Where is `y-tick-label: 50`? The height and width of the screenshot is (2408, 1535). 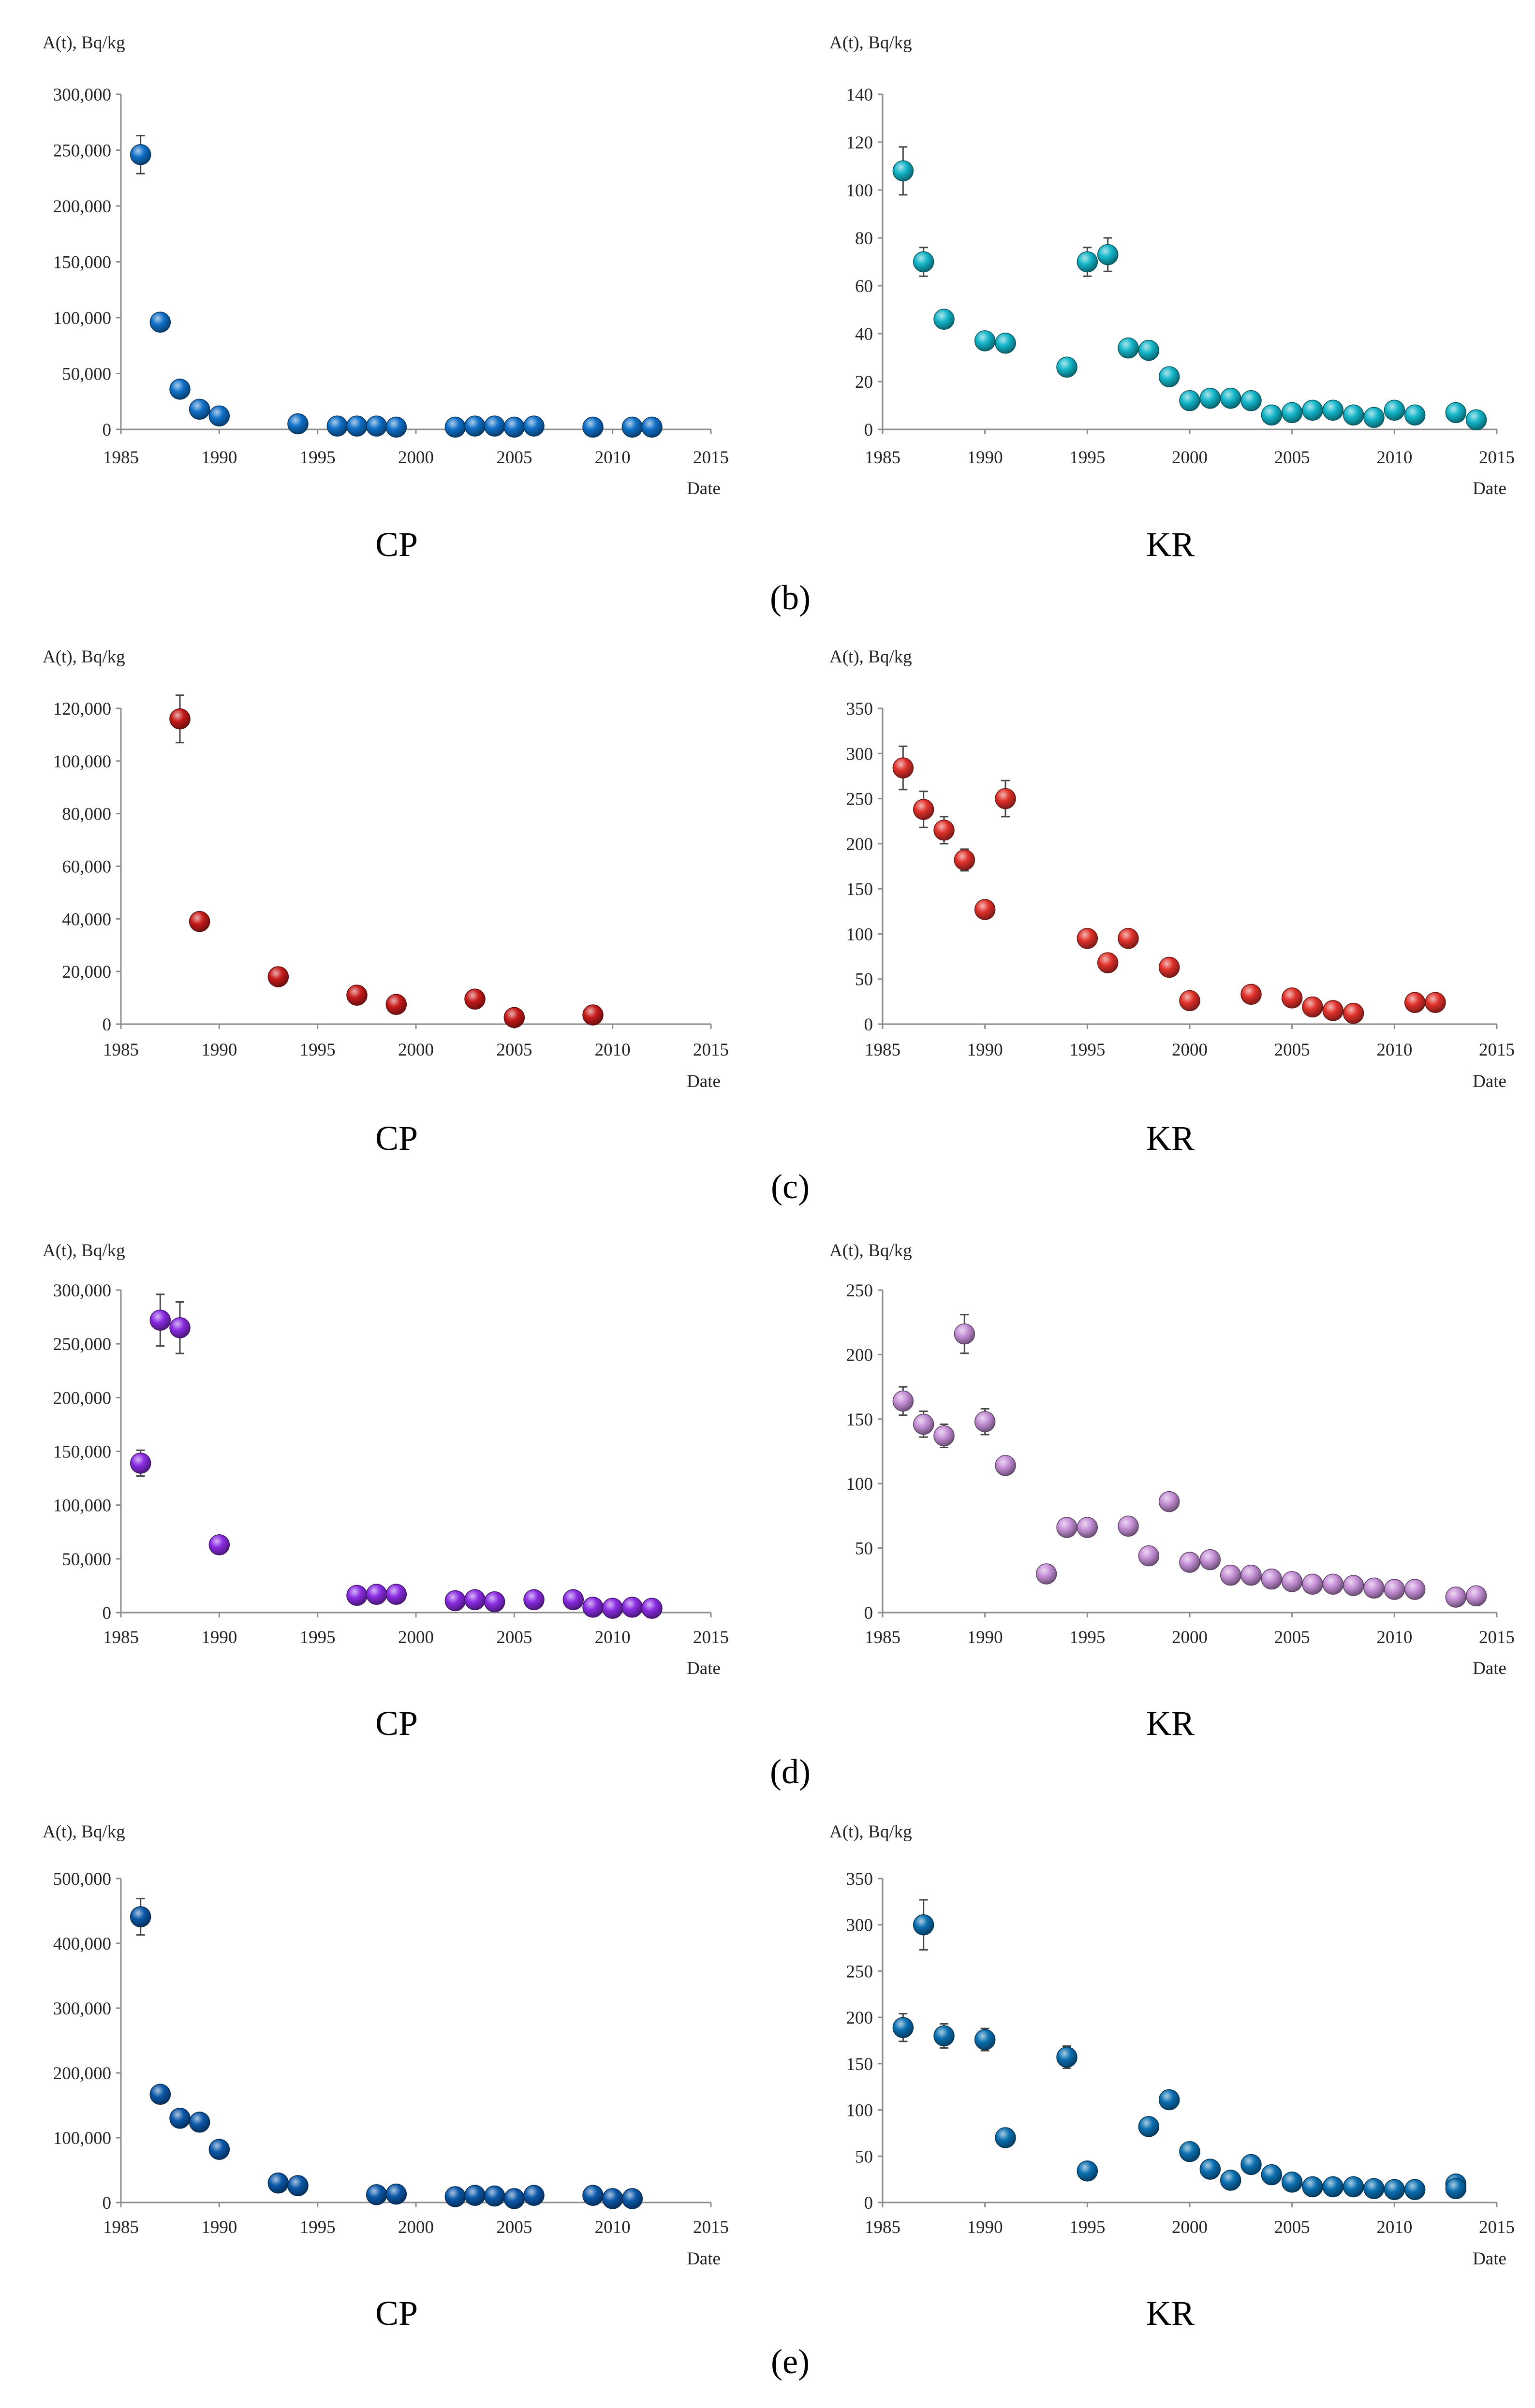 y-tick-label: 50 is located at coordinates (864, 1549).